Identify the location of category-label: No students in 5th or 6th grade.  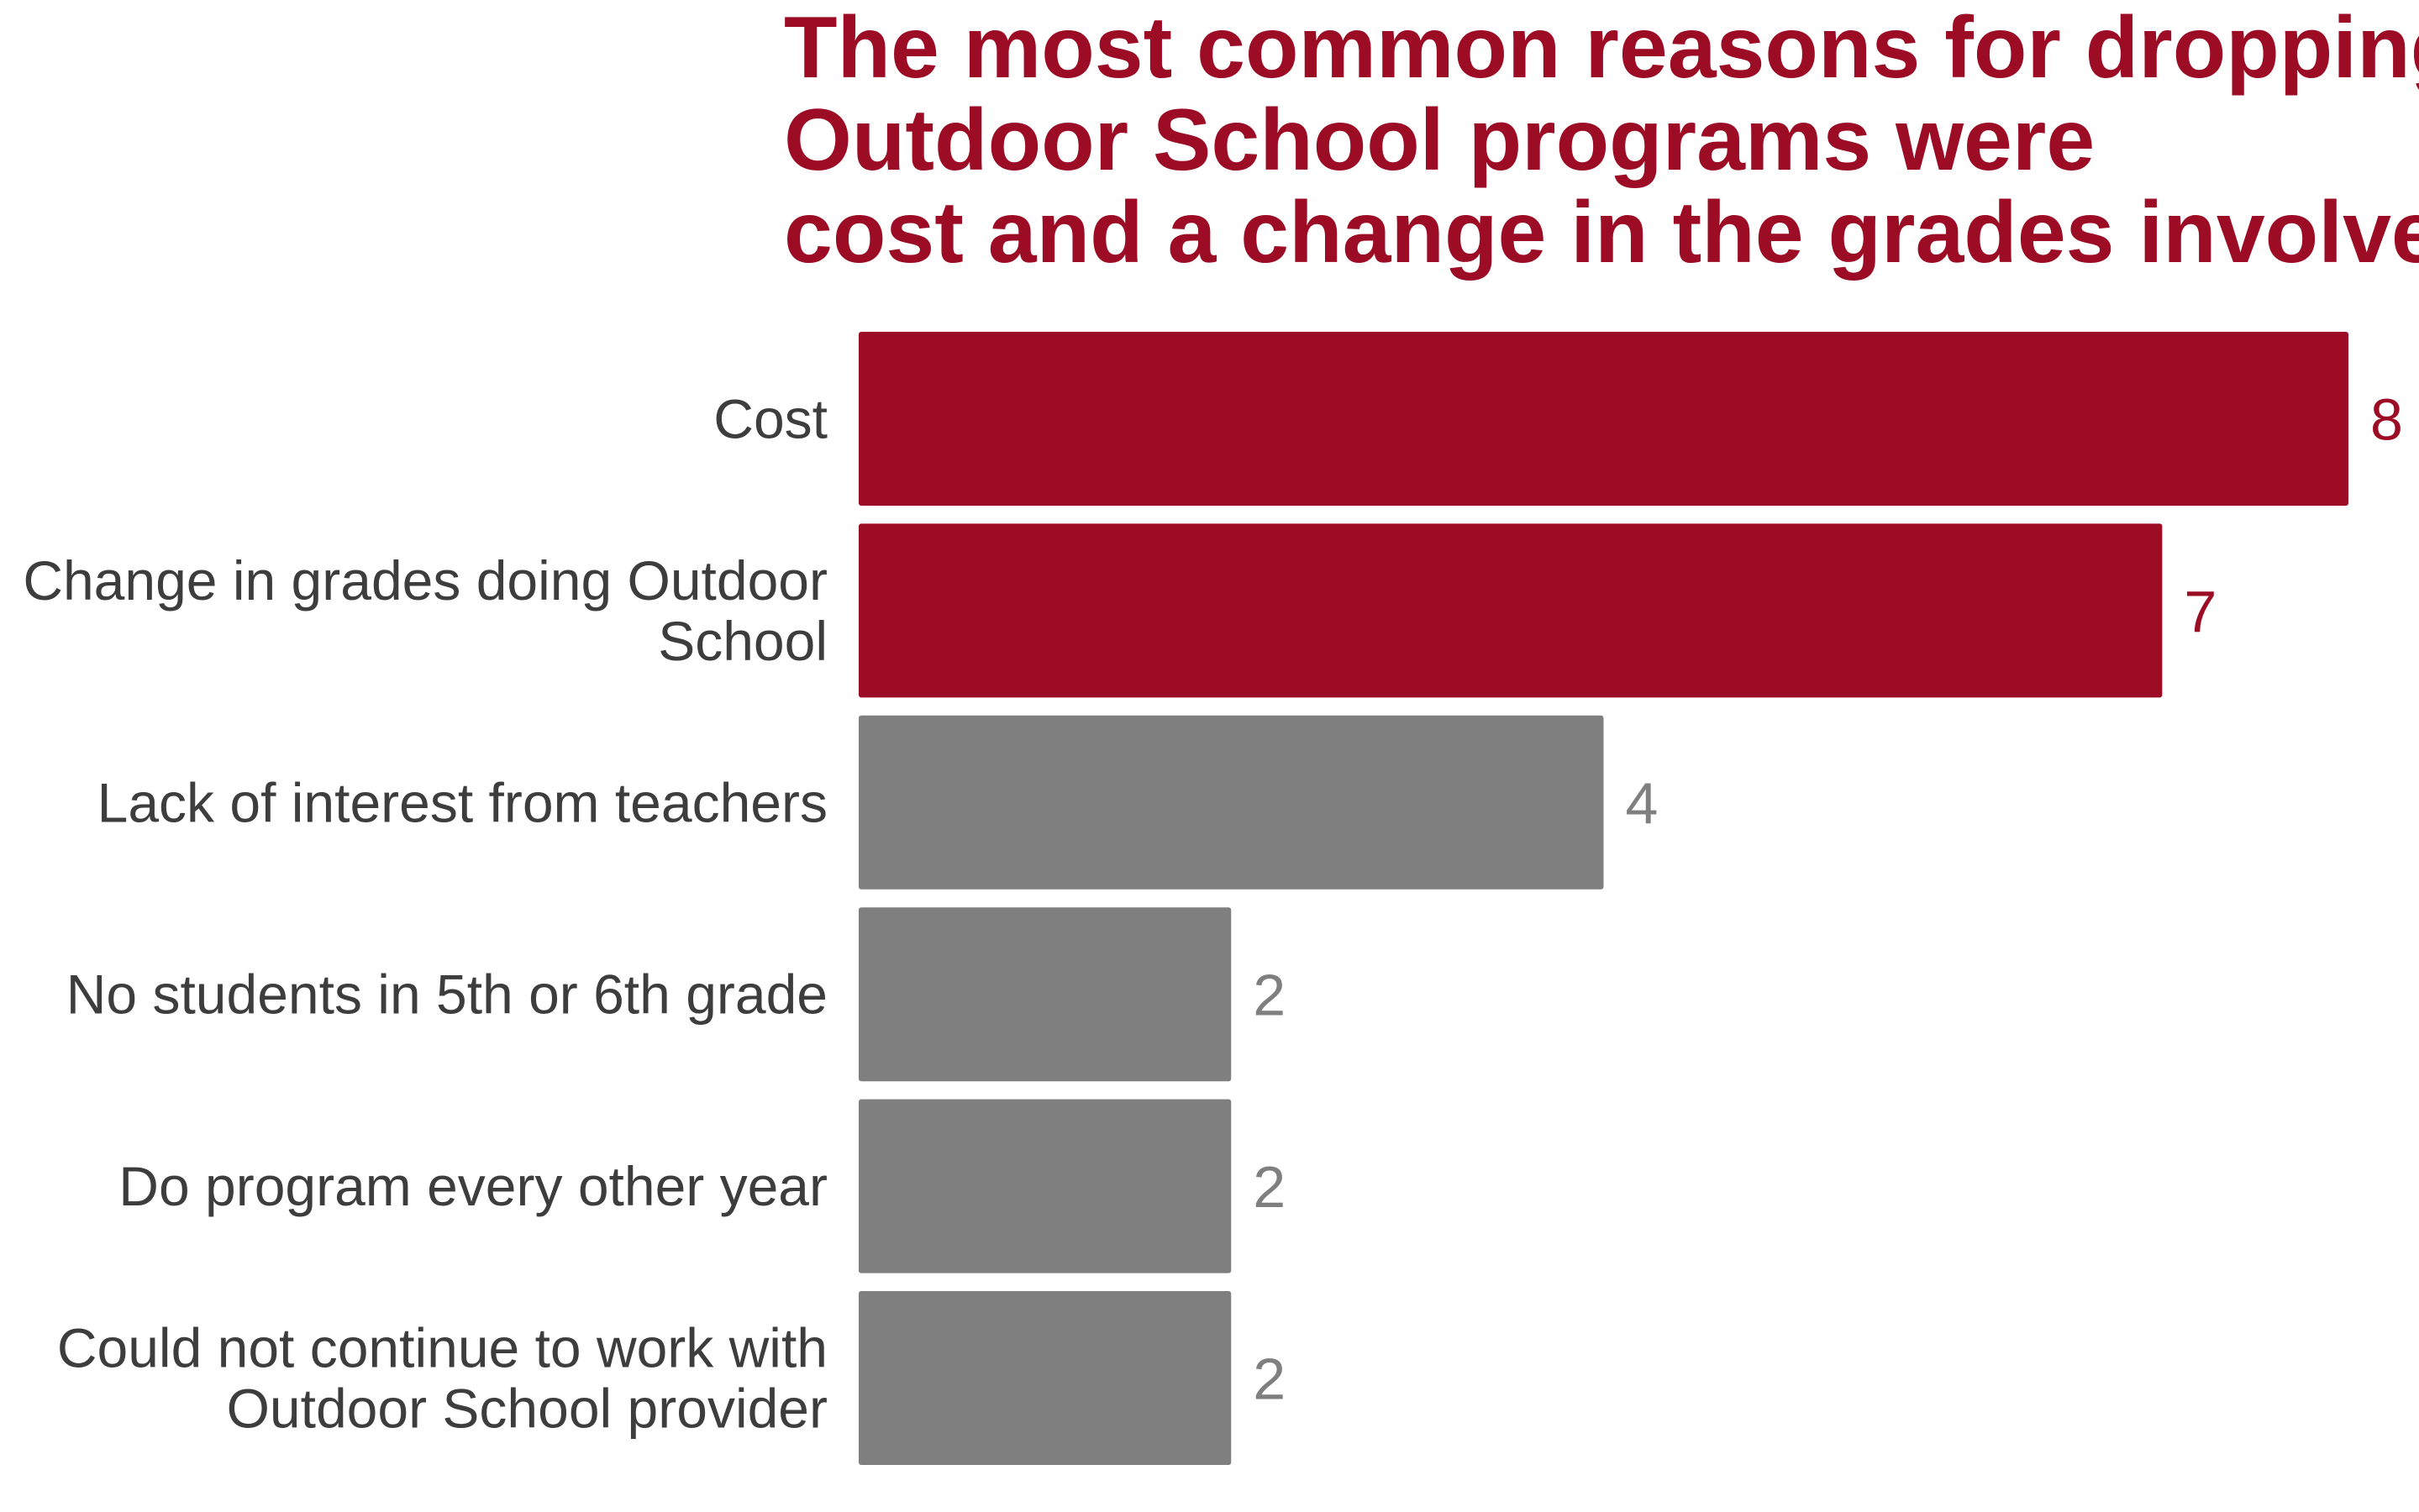
(447, 994).